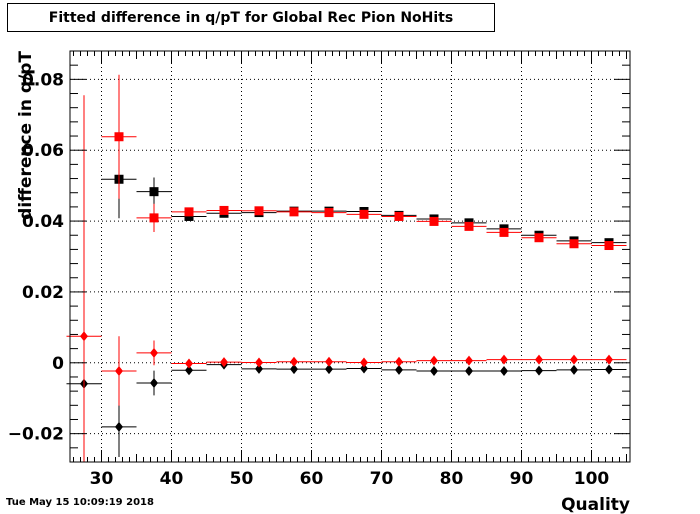  Describe the element at coordinates (43, 80) in the screenshot. I see `y-tick-label: 0.08` at that location.